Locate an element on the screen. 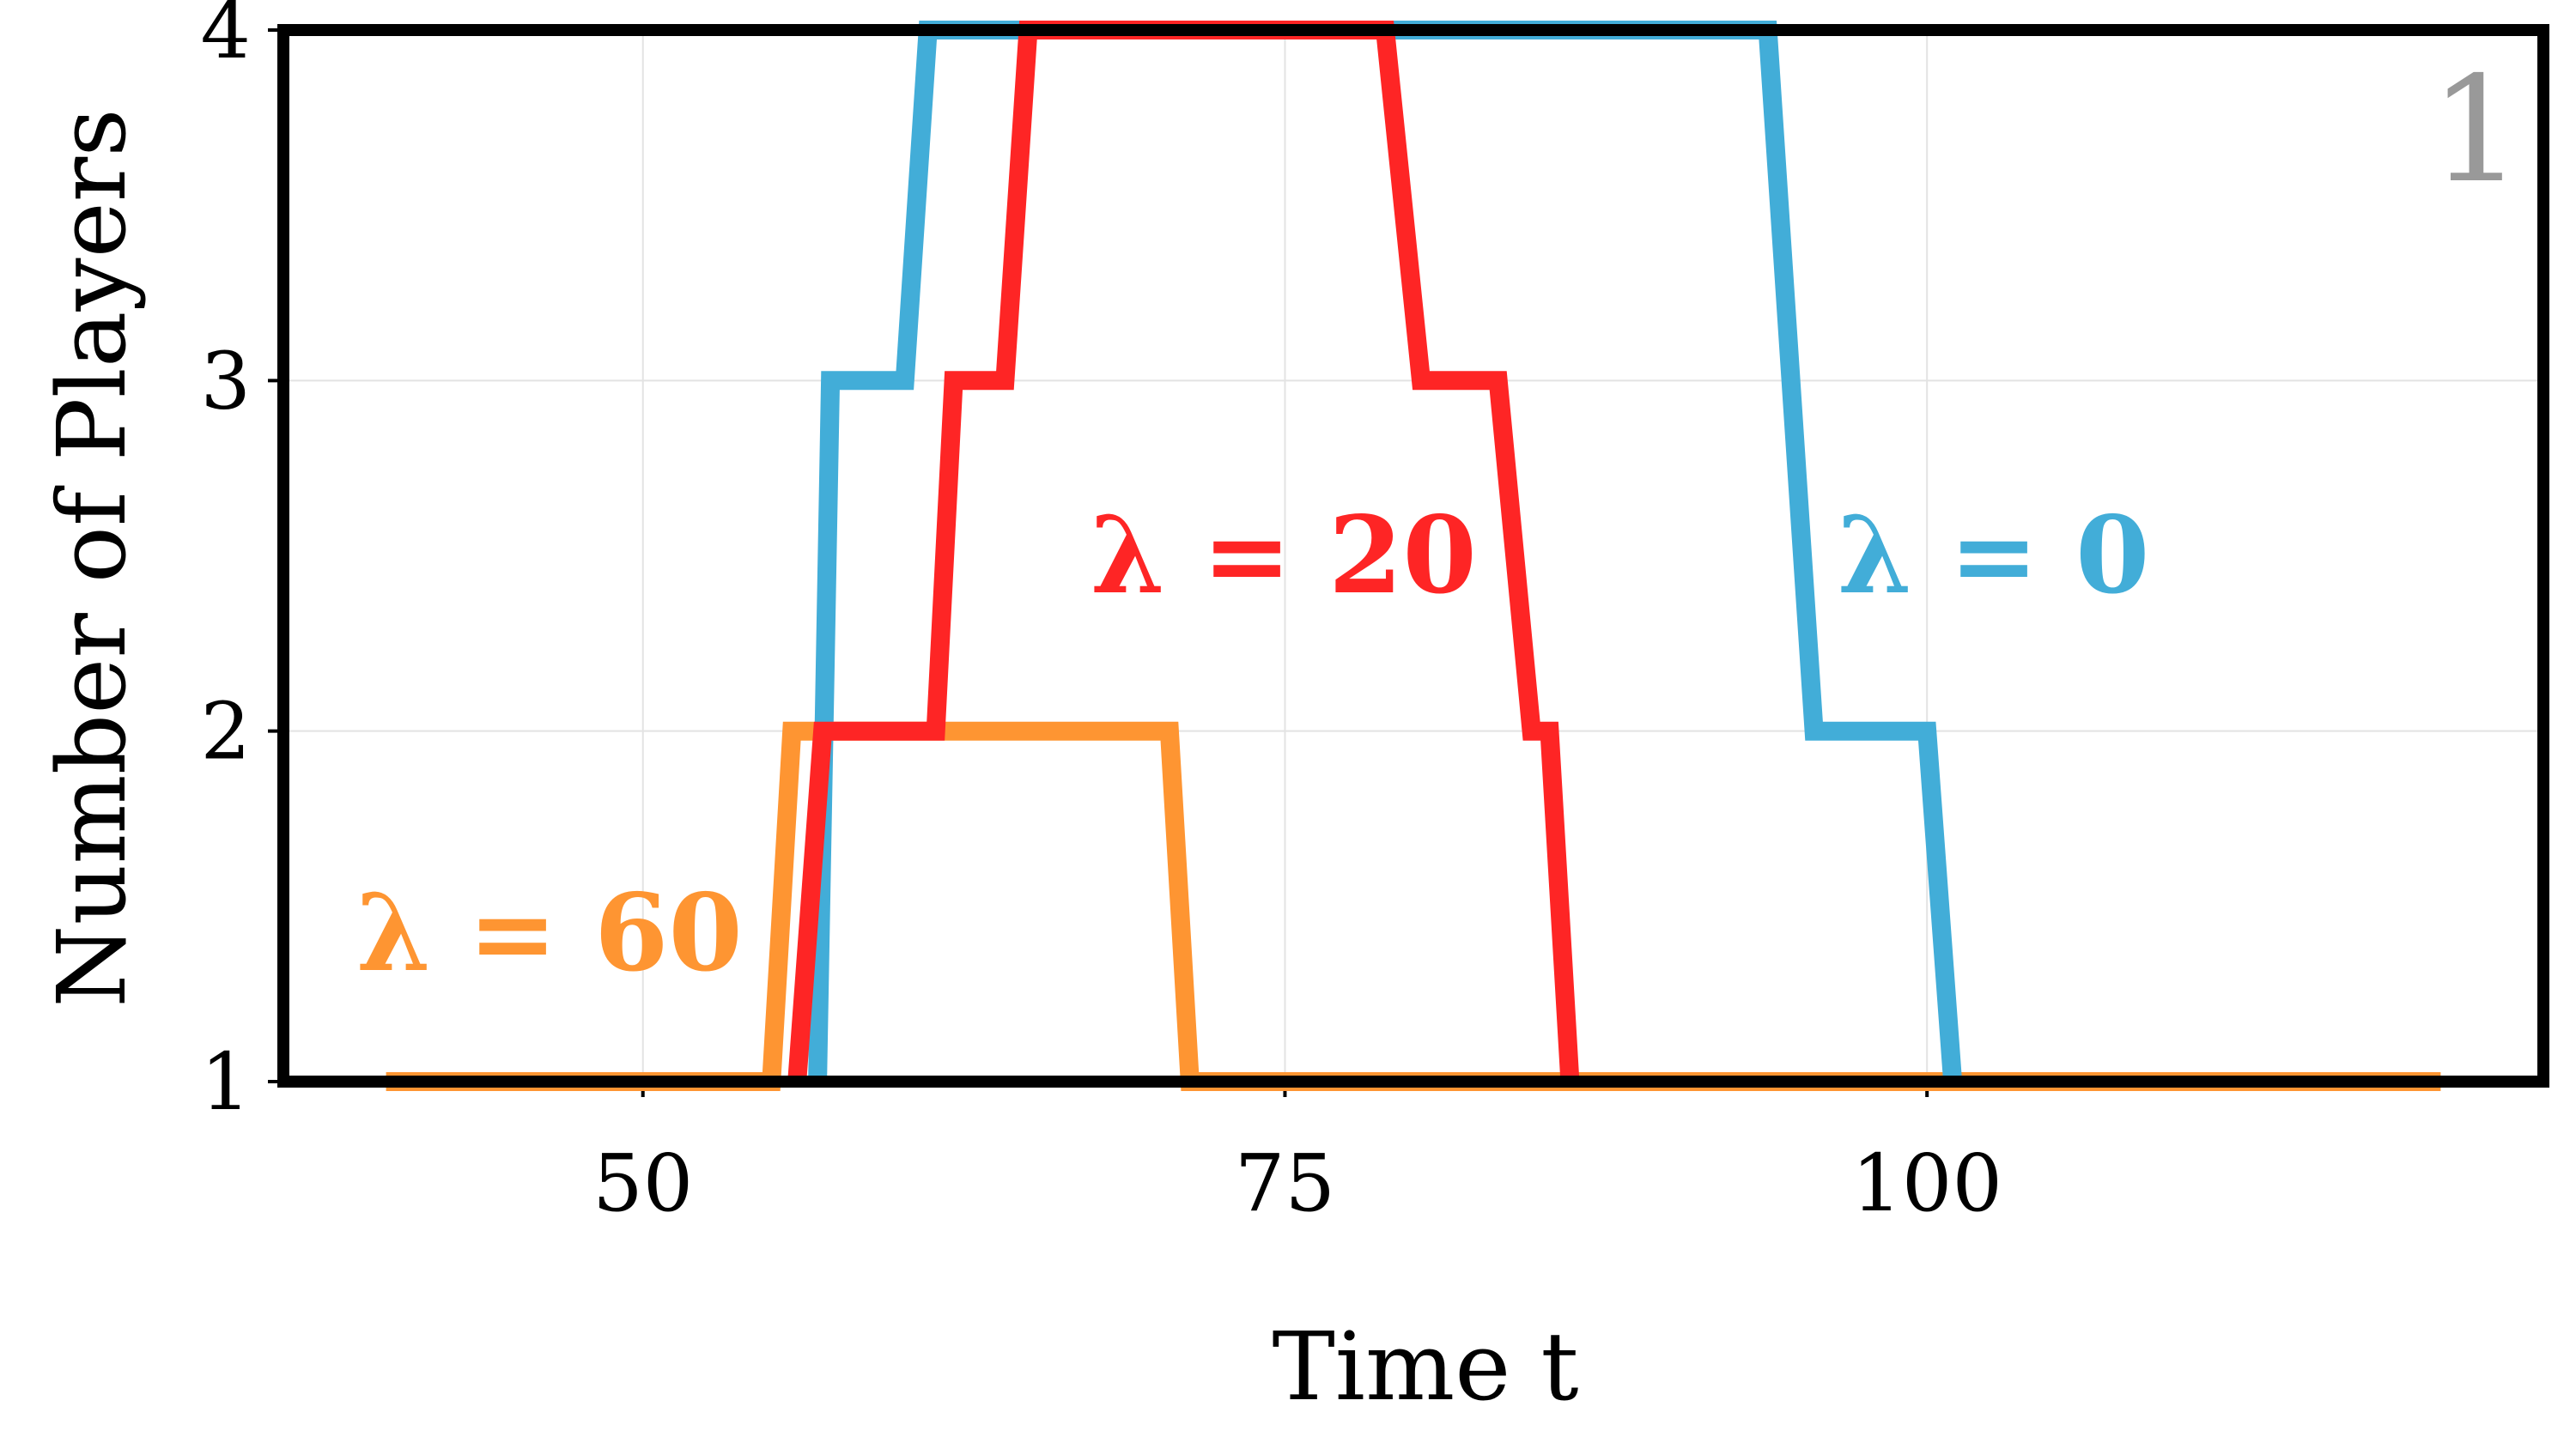  series-label-0: λ = 0 is located at coordinates (1994, 556).